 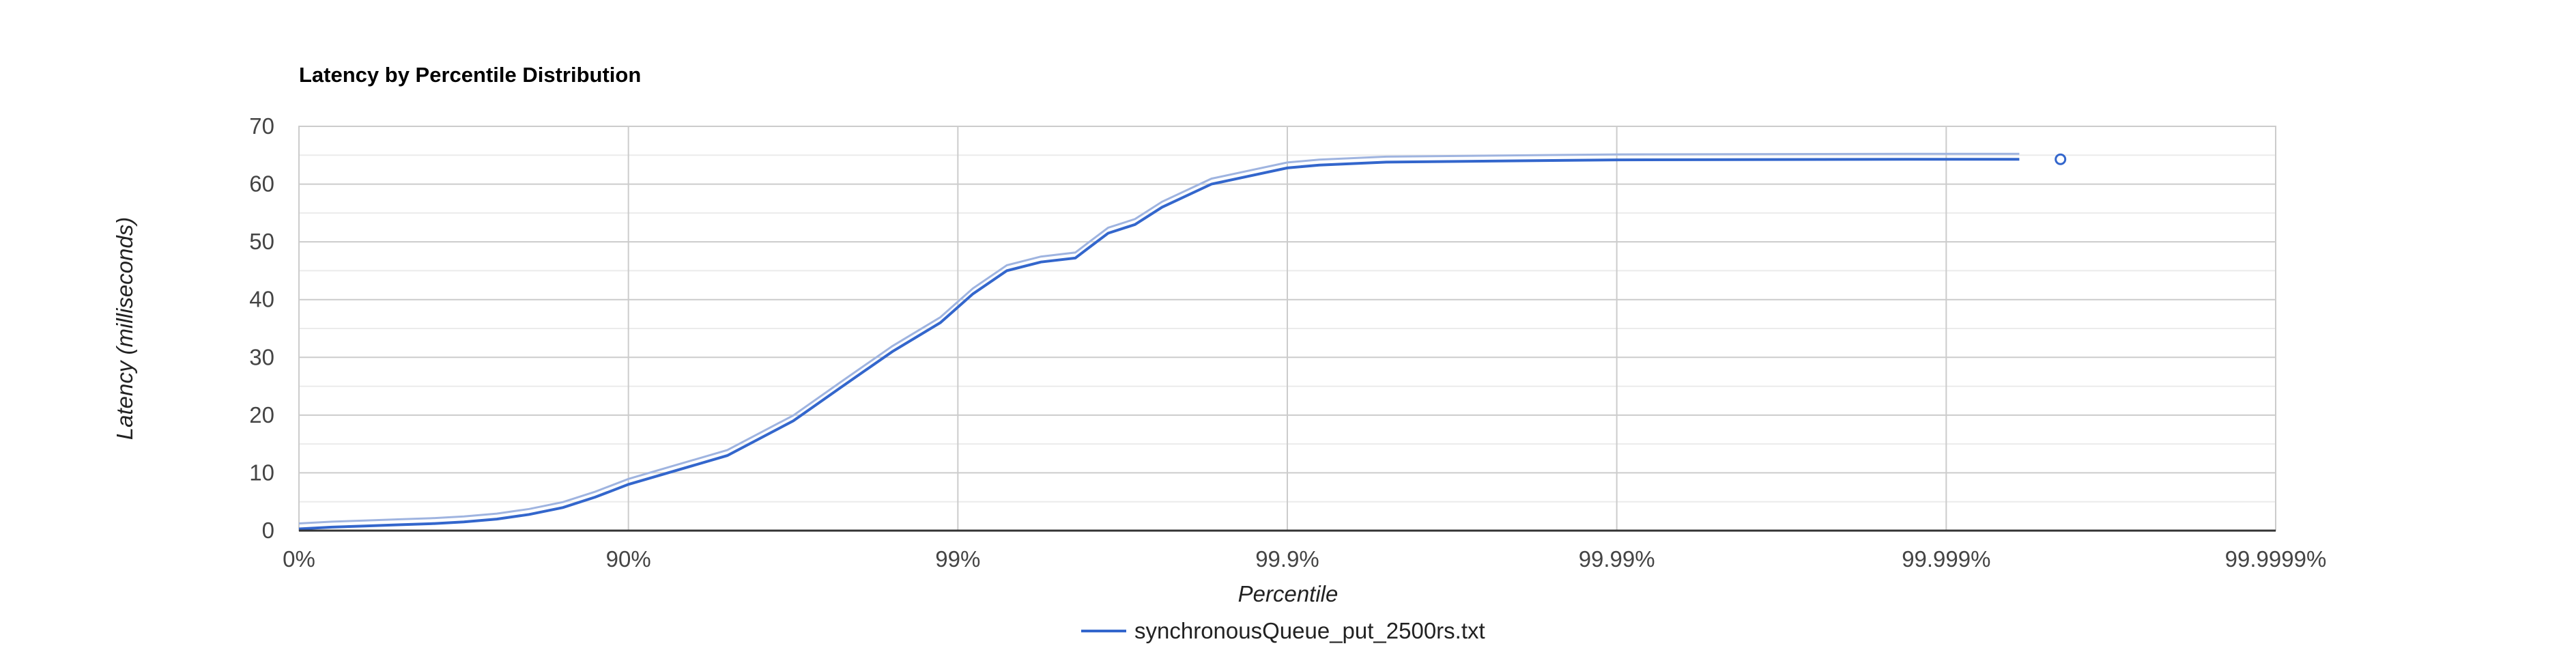 I want to click on y-tick-label: 50, so click(x=261, y=241).